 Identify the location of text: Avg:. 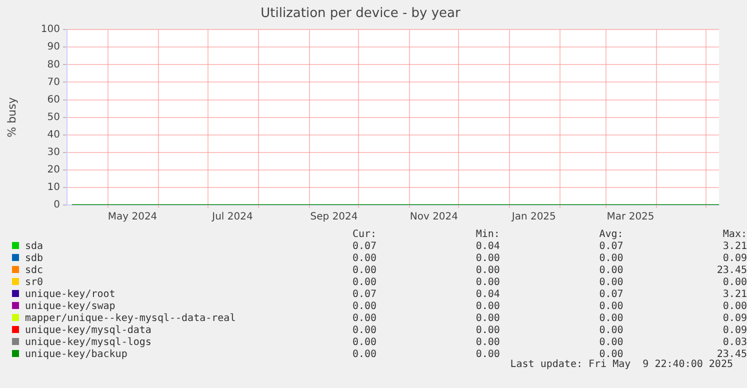
(611, 235).